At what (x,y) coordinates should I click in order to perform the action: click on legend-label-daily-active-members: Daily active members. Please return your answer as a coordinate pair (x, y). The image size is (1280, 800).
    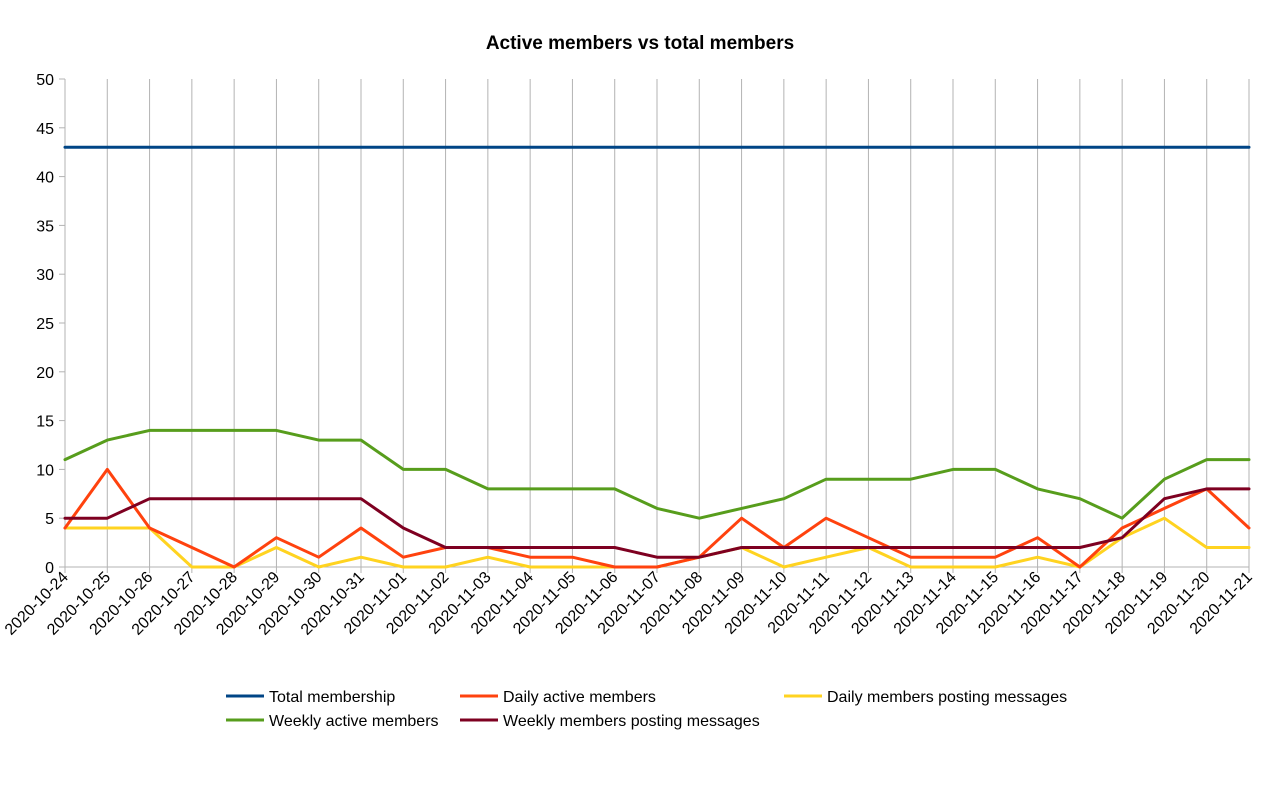
    Looking at the image, I should click on (579, 697).